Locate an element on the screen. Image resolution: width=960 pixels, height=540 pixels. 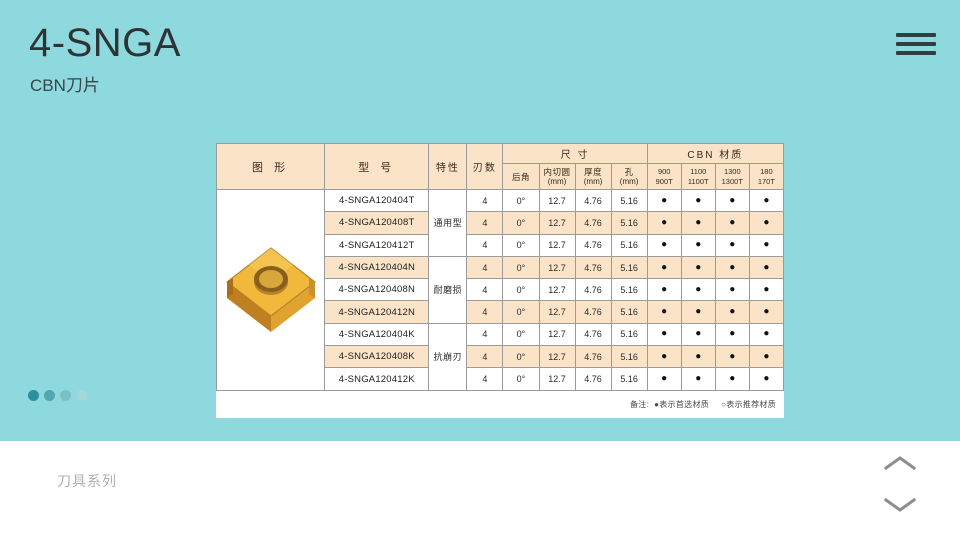
col-header-edges: 刃数 is located at coordinates (485, 166).